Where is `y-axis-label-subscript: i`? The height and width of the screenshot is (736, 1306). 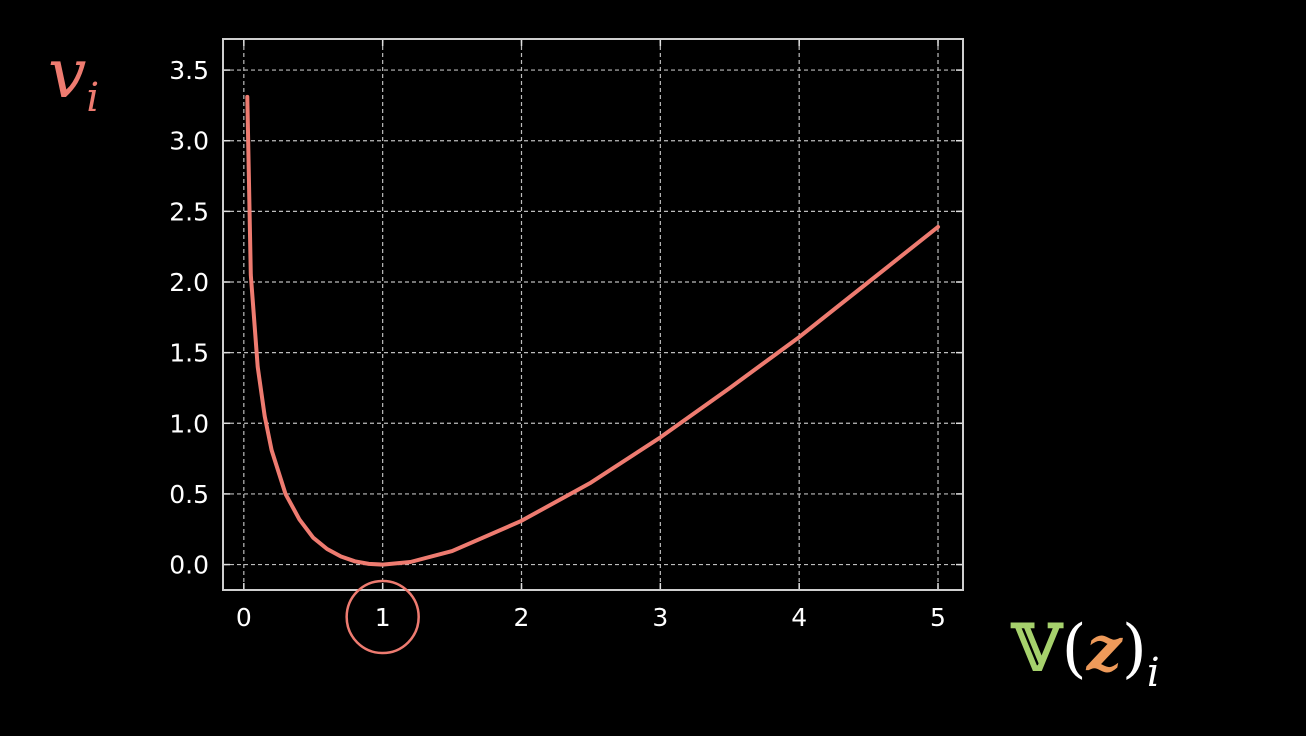 y-axis-label-subscript: i is located at coordinates (92, 98).